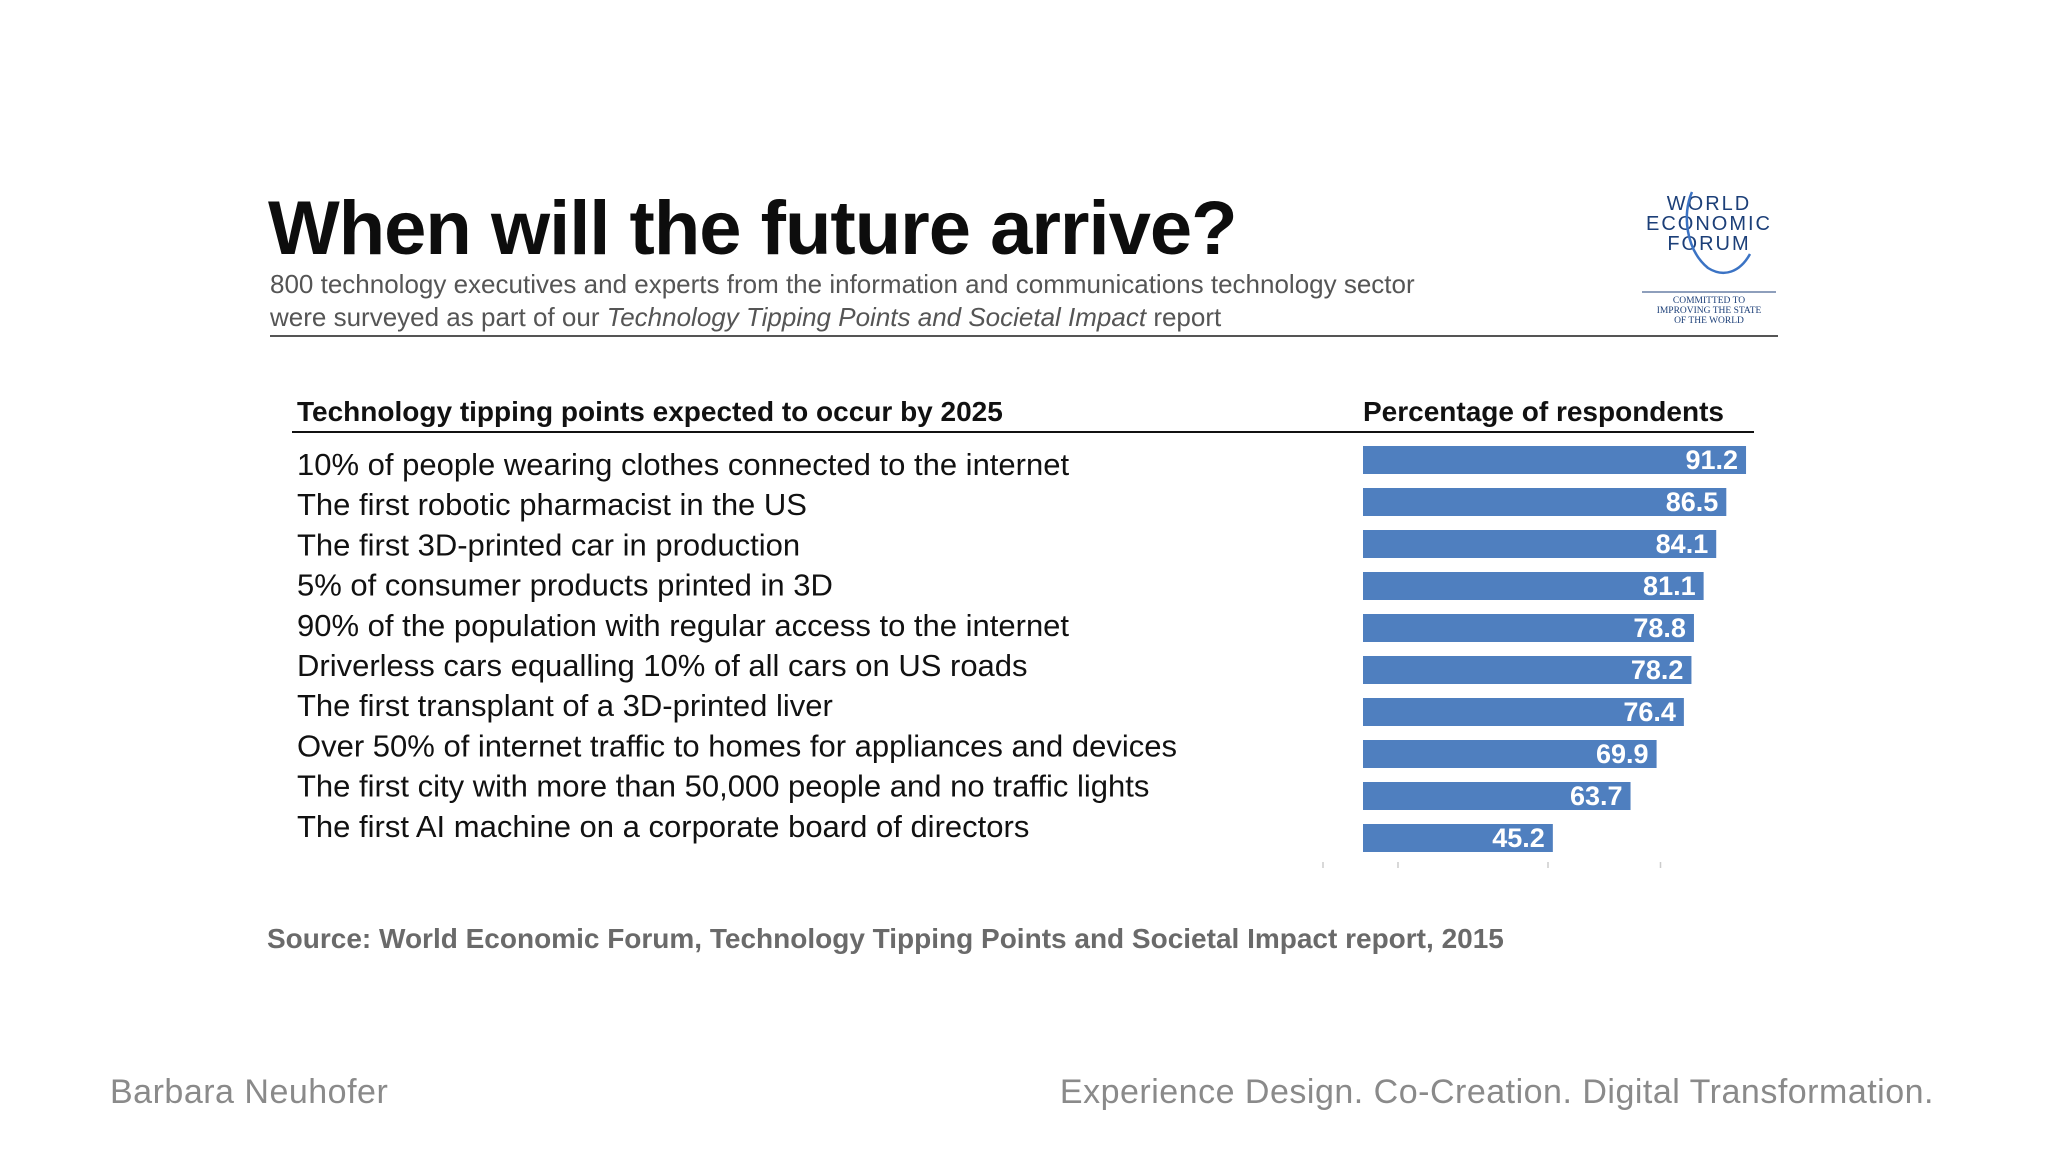 The image size is (2048, 1152). What do you see at coordinates (438, 317) in the screenshot?
I see `subtitle-prefix: were surveyed as part of our` at bounding box center [438, 317].